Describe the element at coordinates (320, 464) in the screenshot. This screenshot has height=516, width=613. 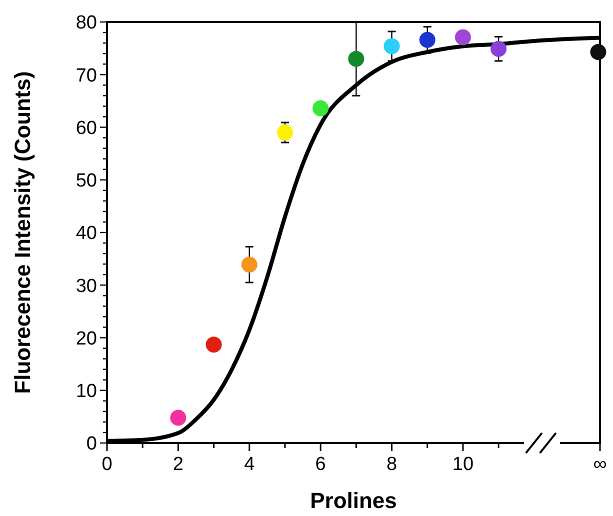
I see `x-tick-label: 6` at that location.